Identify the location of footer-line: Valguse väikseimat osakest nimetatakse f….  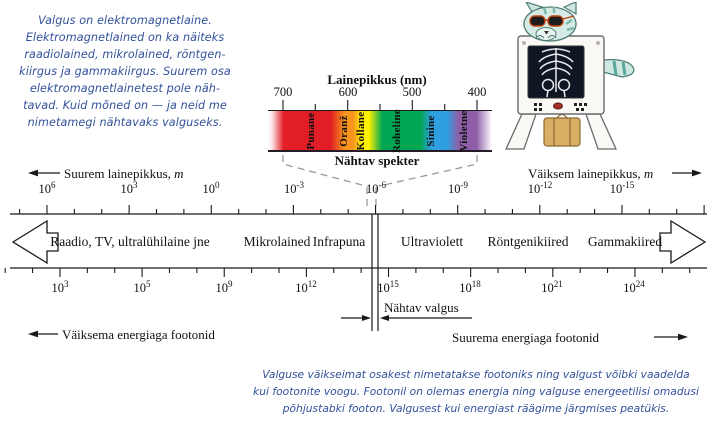
(476, 374).